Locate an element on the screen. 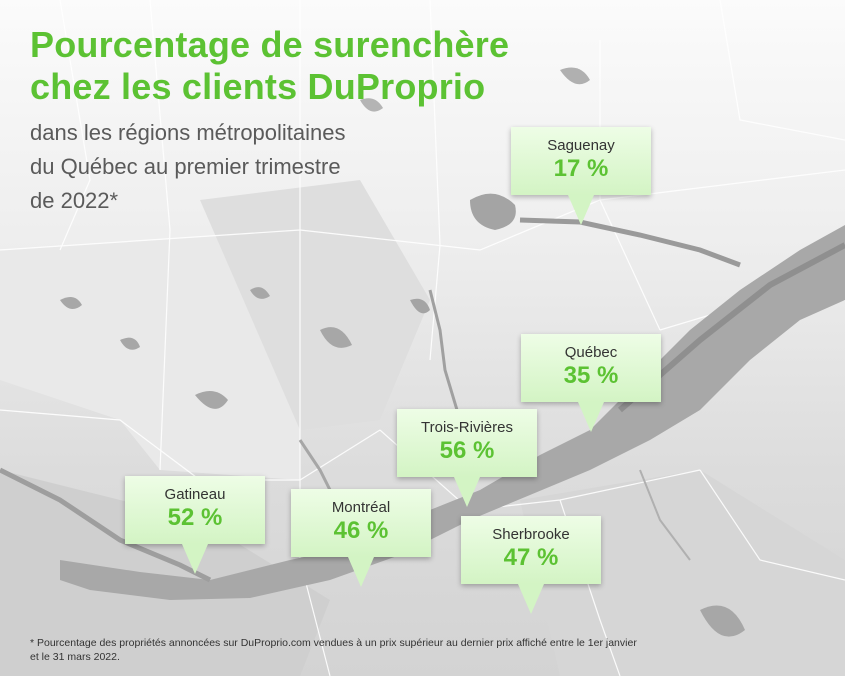 Image resolution: width=845 pixels, height=676 pixels. callout-city: Sherbrooke is located at coordinates (531, 534).